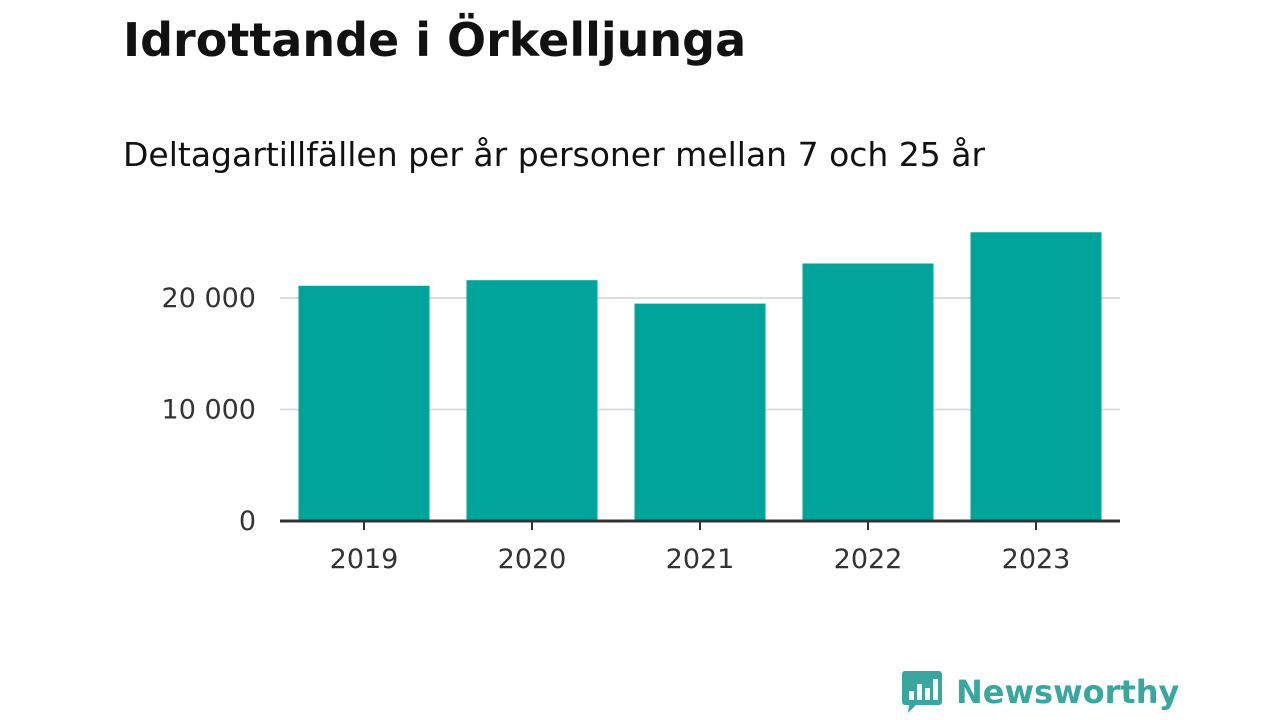 This screenshot has width=1280, height=720. I want to click on x-tick-label: 2019, so click(364, 559).